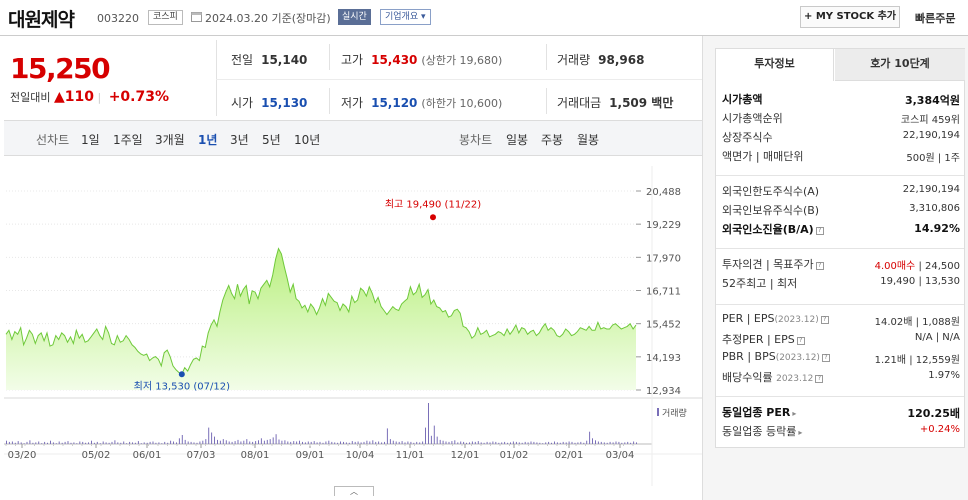 This screenshot has width=968, height=500. What do you see at coordinates (307, 140) in the screenshot?
I see `tab-10year: 10년` at bounding box center [307, 140].